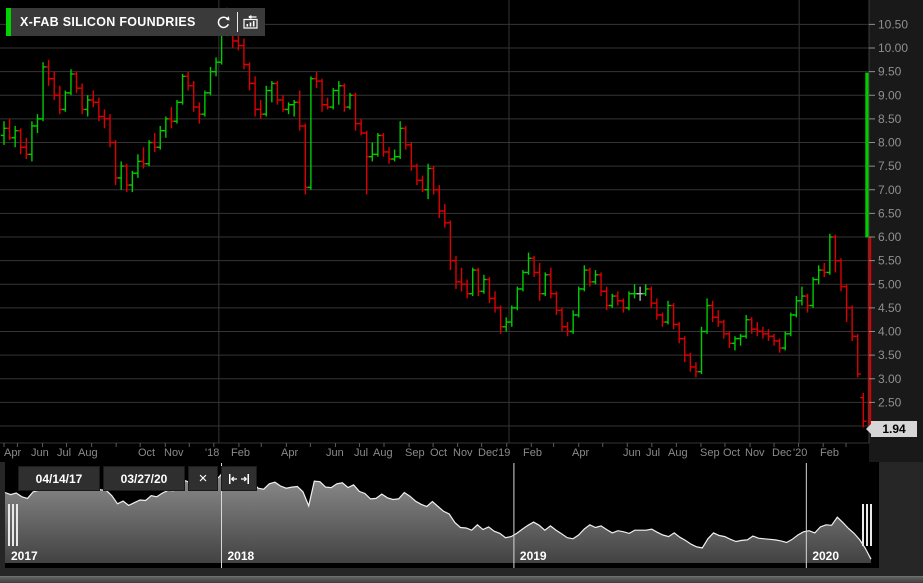 The width and height of the screenshot is (923, 583). I want to click on price-label: 5.00, so click(890, 284).